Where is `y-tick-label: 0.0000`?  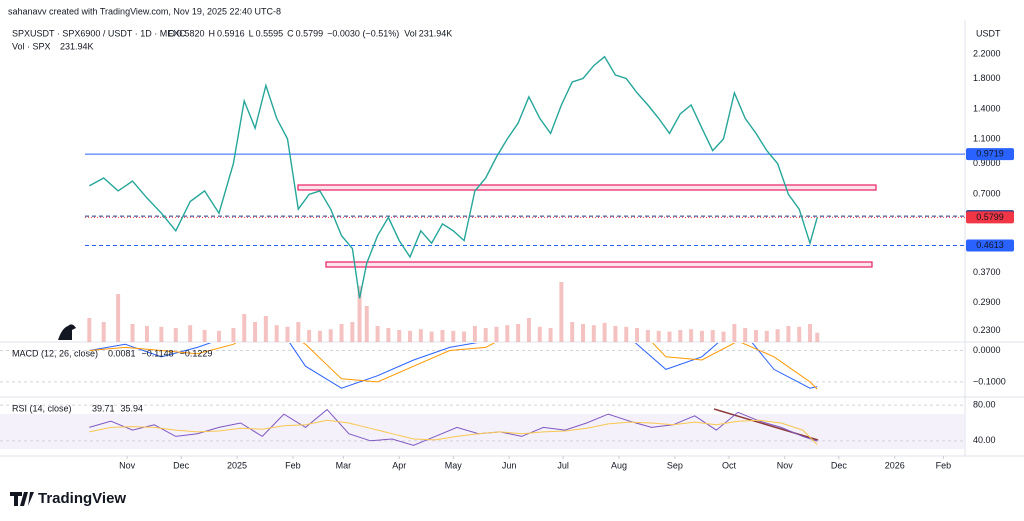
y-tick-label: 0.0000 is located at coordinates (987, 350).